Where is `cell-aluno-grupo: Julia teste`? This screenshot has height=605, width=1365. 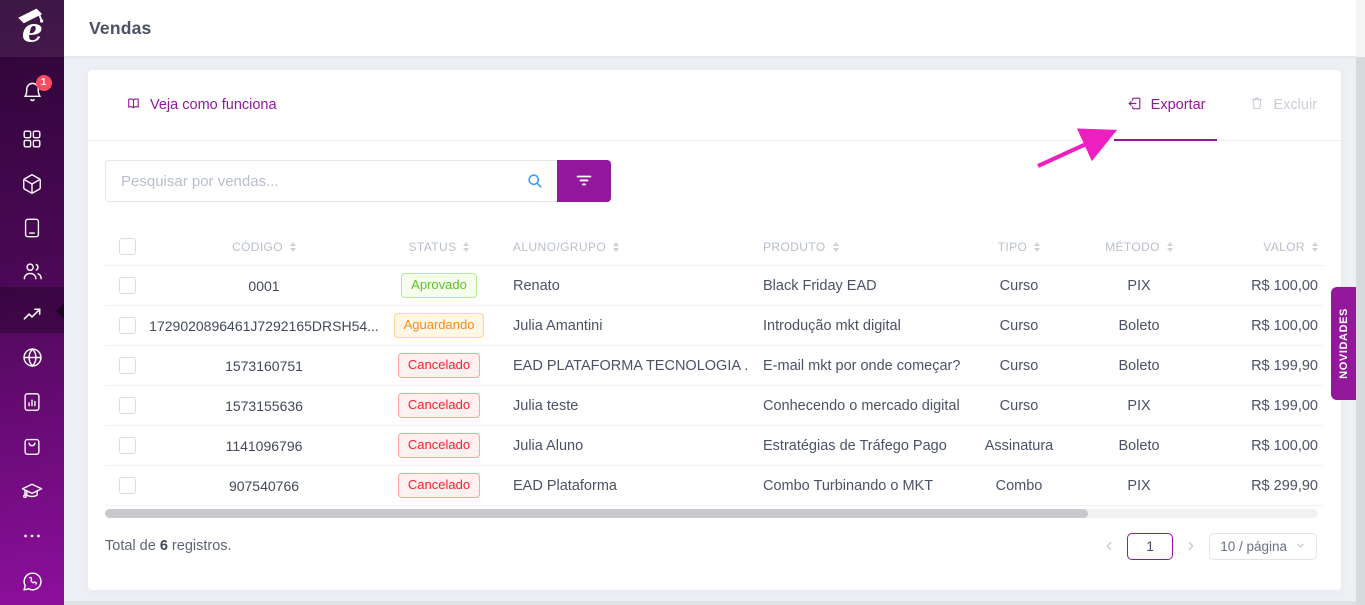 cell-aluno-grupo: Julia teste is located at coordinates (546, 405).